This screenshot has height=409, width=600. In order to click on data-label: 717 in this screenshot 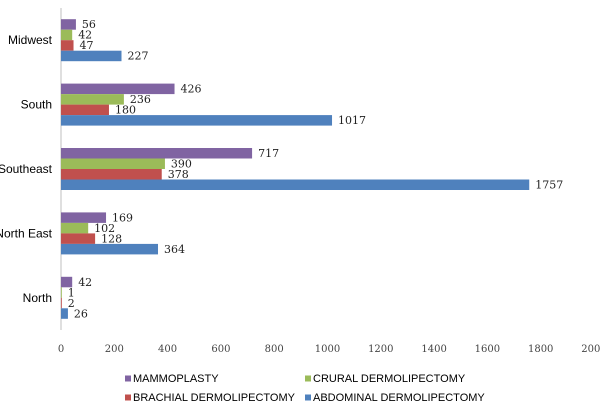, I will do `click(268, 153)`.